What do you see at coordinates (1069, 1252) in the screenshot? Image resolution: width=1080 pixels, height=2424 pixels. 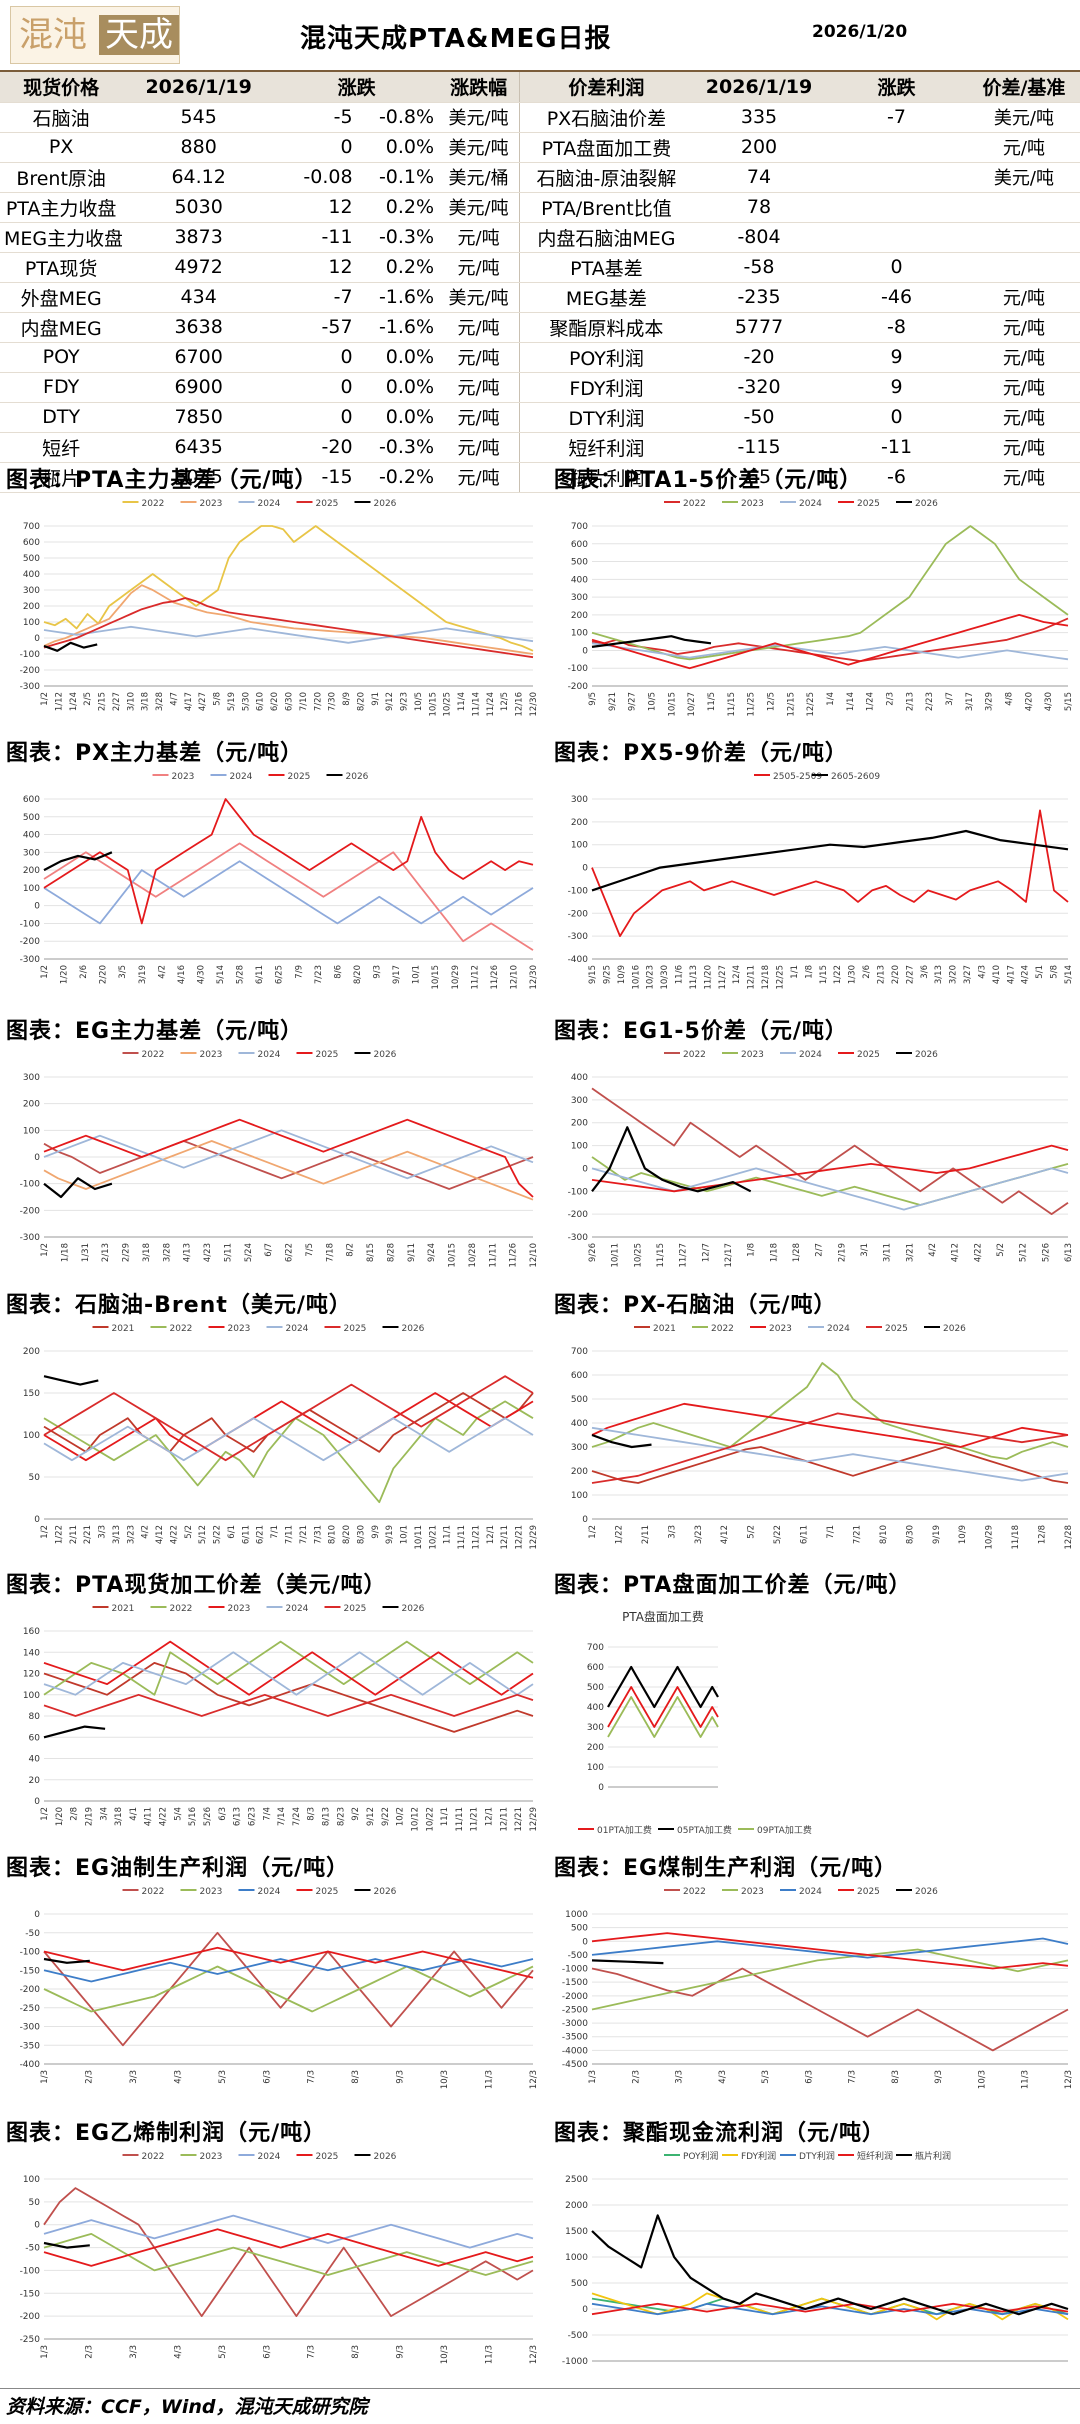 I see `x-tick-label: 6/13` at bounding box center [1069, 1252].